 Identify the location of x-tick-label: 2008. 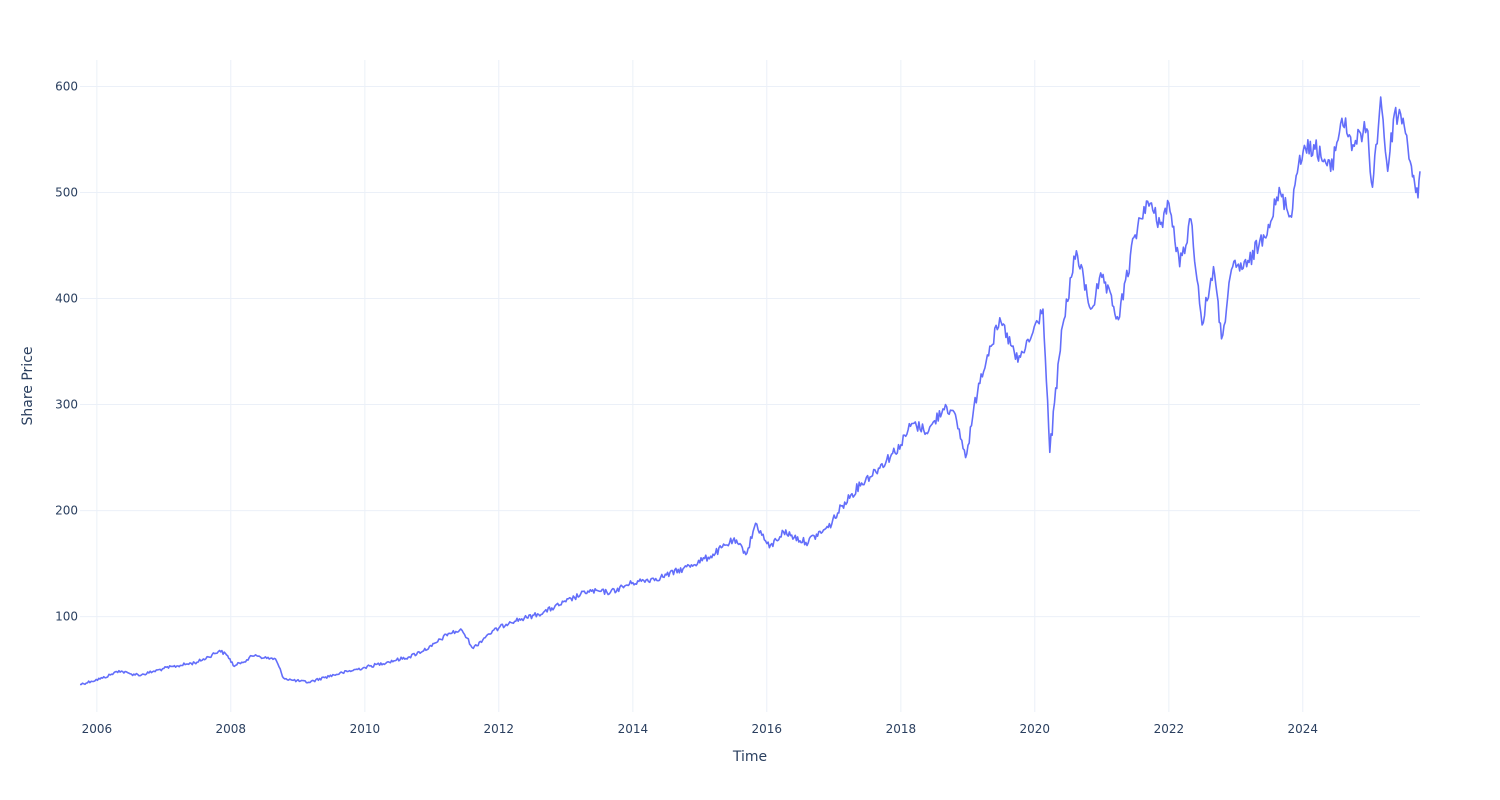
(231, 729).